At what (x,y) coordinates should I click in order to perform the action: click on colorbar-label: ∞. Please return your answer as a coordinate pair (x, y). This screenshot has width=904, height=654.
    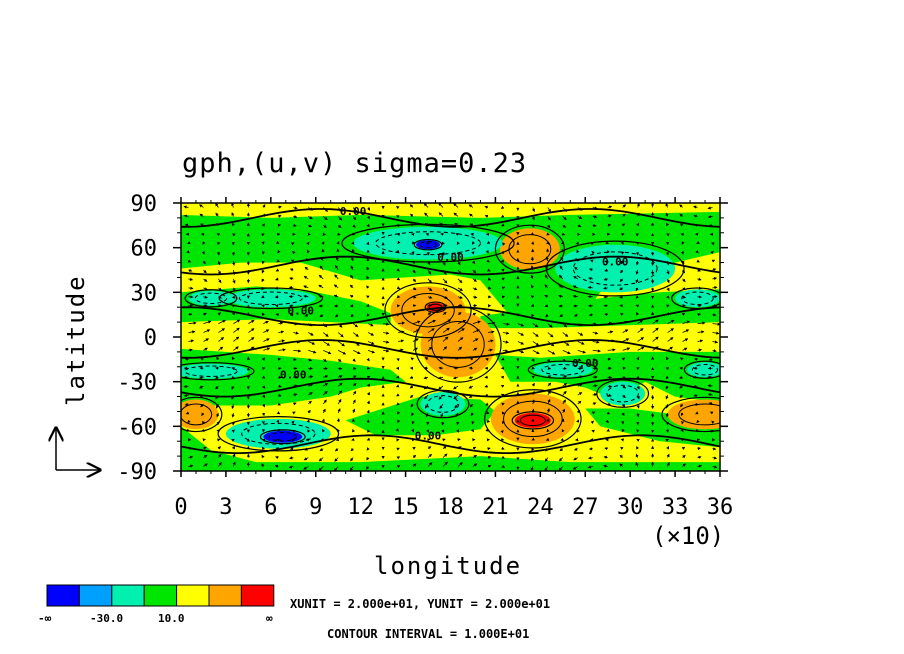
    Looking at the image, I should click on (269, 618).